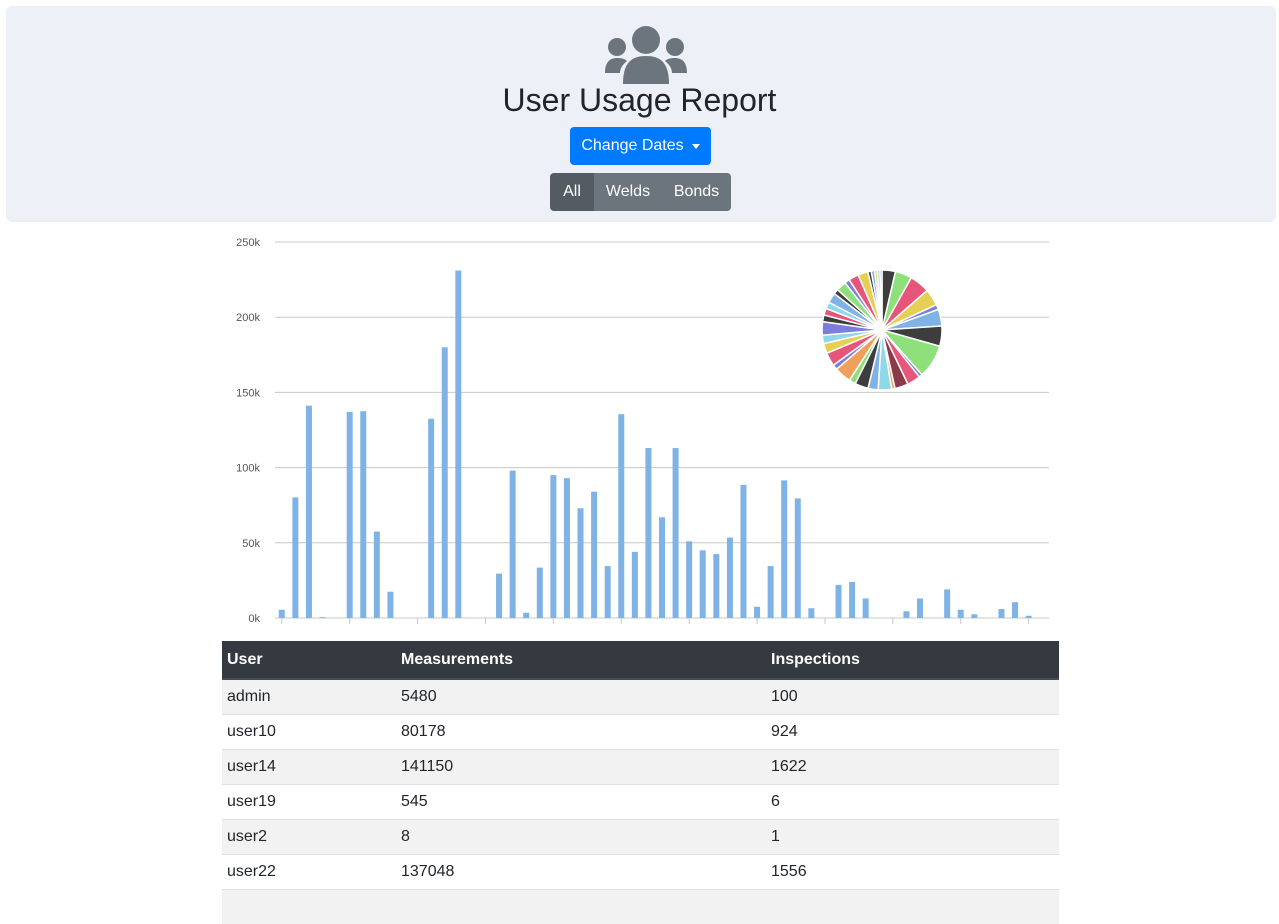 The width and height of the screenshot is (1279, 924). I want to click on cell-user: user19, so click(309, 802).